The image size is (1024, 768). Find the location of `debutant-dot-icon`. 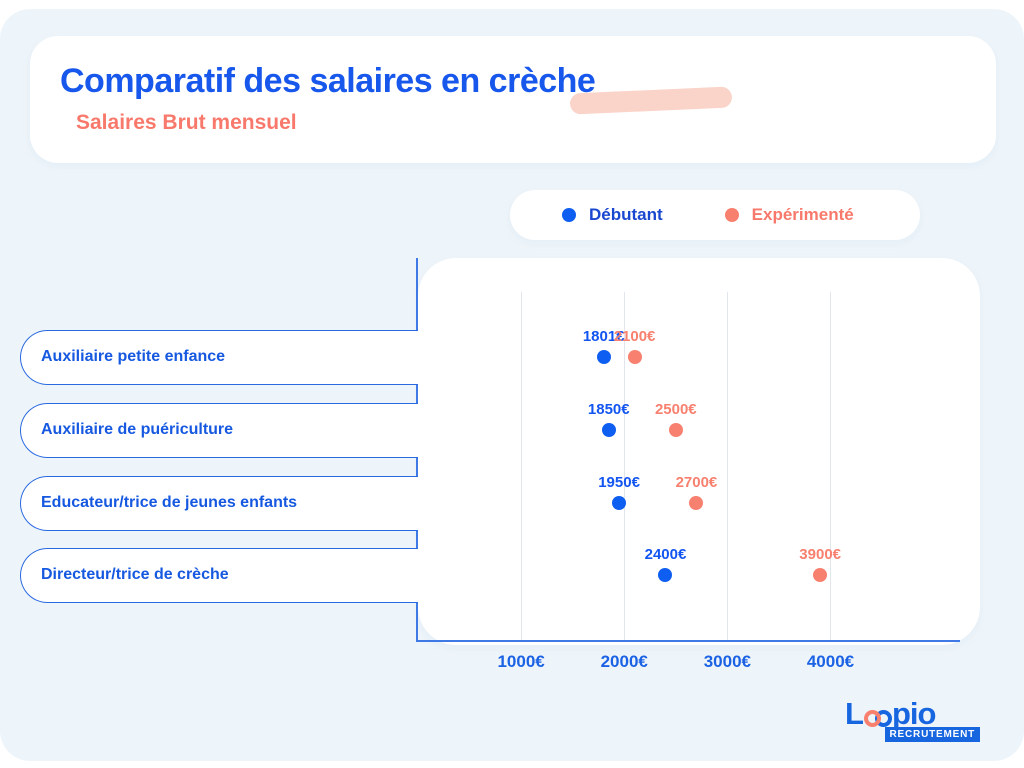

debutant-dot-icon is located at coordinates (569, 215).